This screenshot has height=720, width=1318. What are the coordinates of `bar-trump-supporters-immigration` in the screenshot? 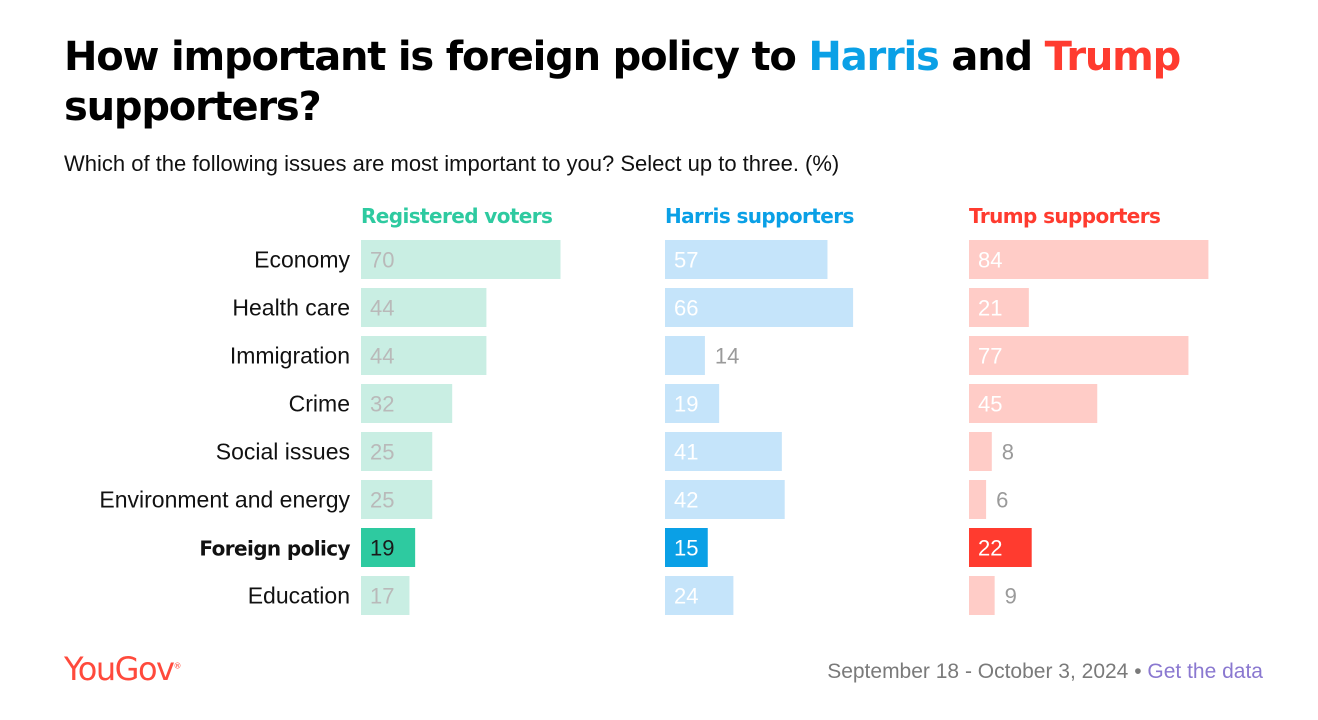 It's located at (1079, 355).